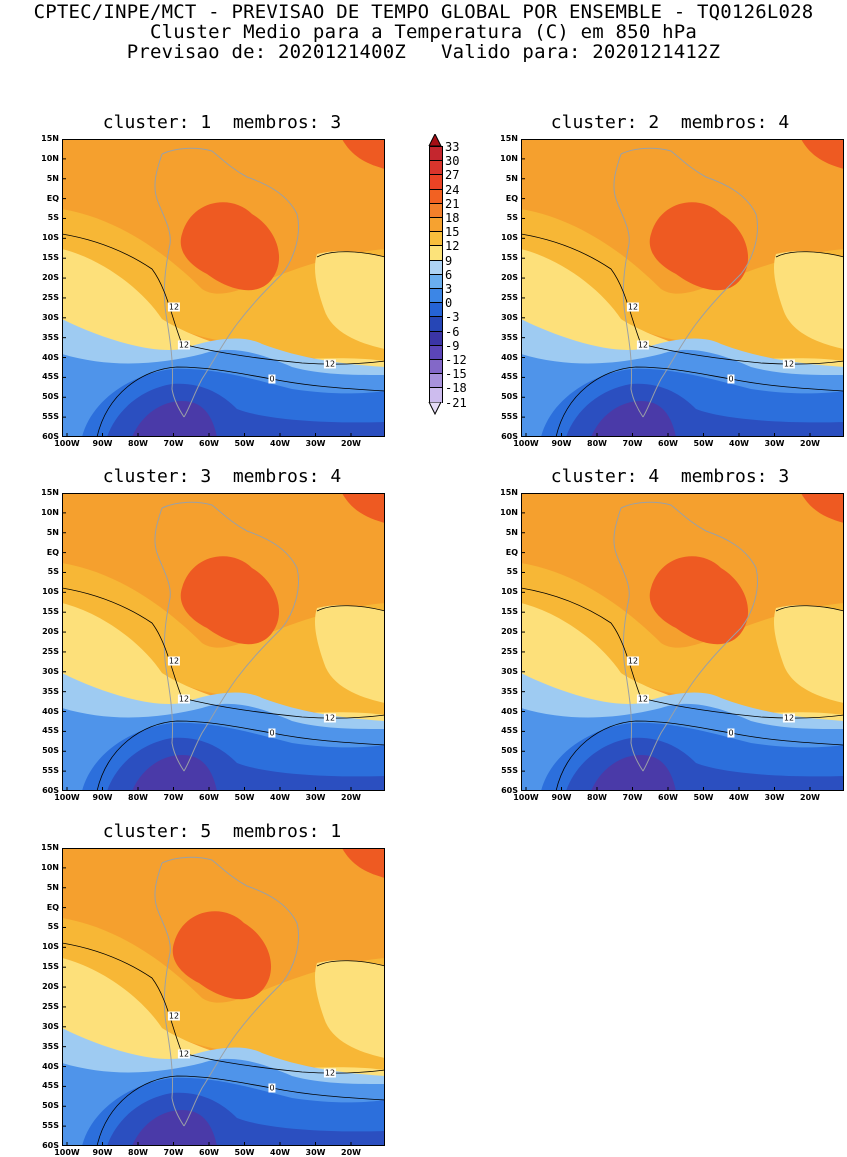 This screenshot has width=847, height=1157. What do you see at coordinates (435, 408) in the screenshot?
I see `colorbar-bottom-arrow` at bounding box center [435, 408].